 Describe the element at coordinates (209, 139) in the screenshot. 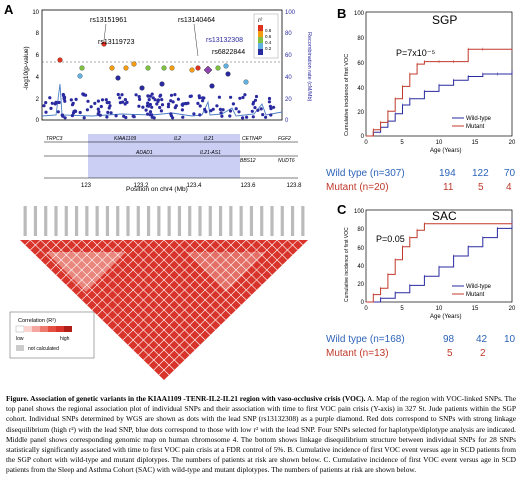

I see `gene-label: IL21` at that location.